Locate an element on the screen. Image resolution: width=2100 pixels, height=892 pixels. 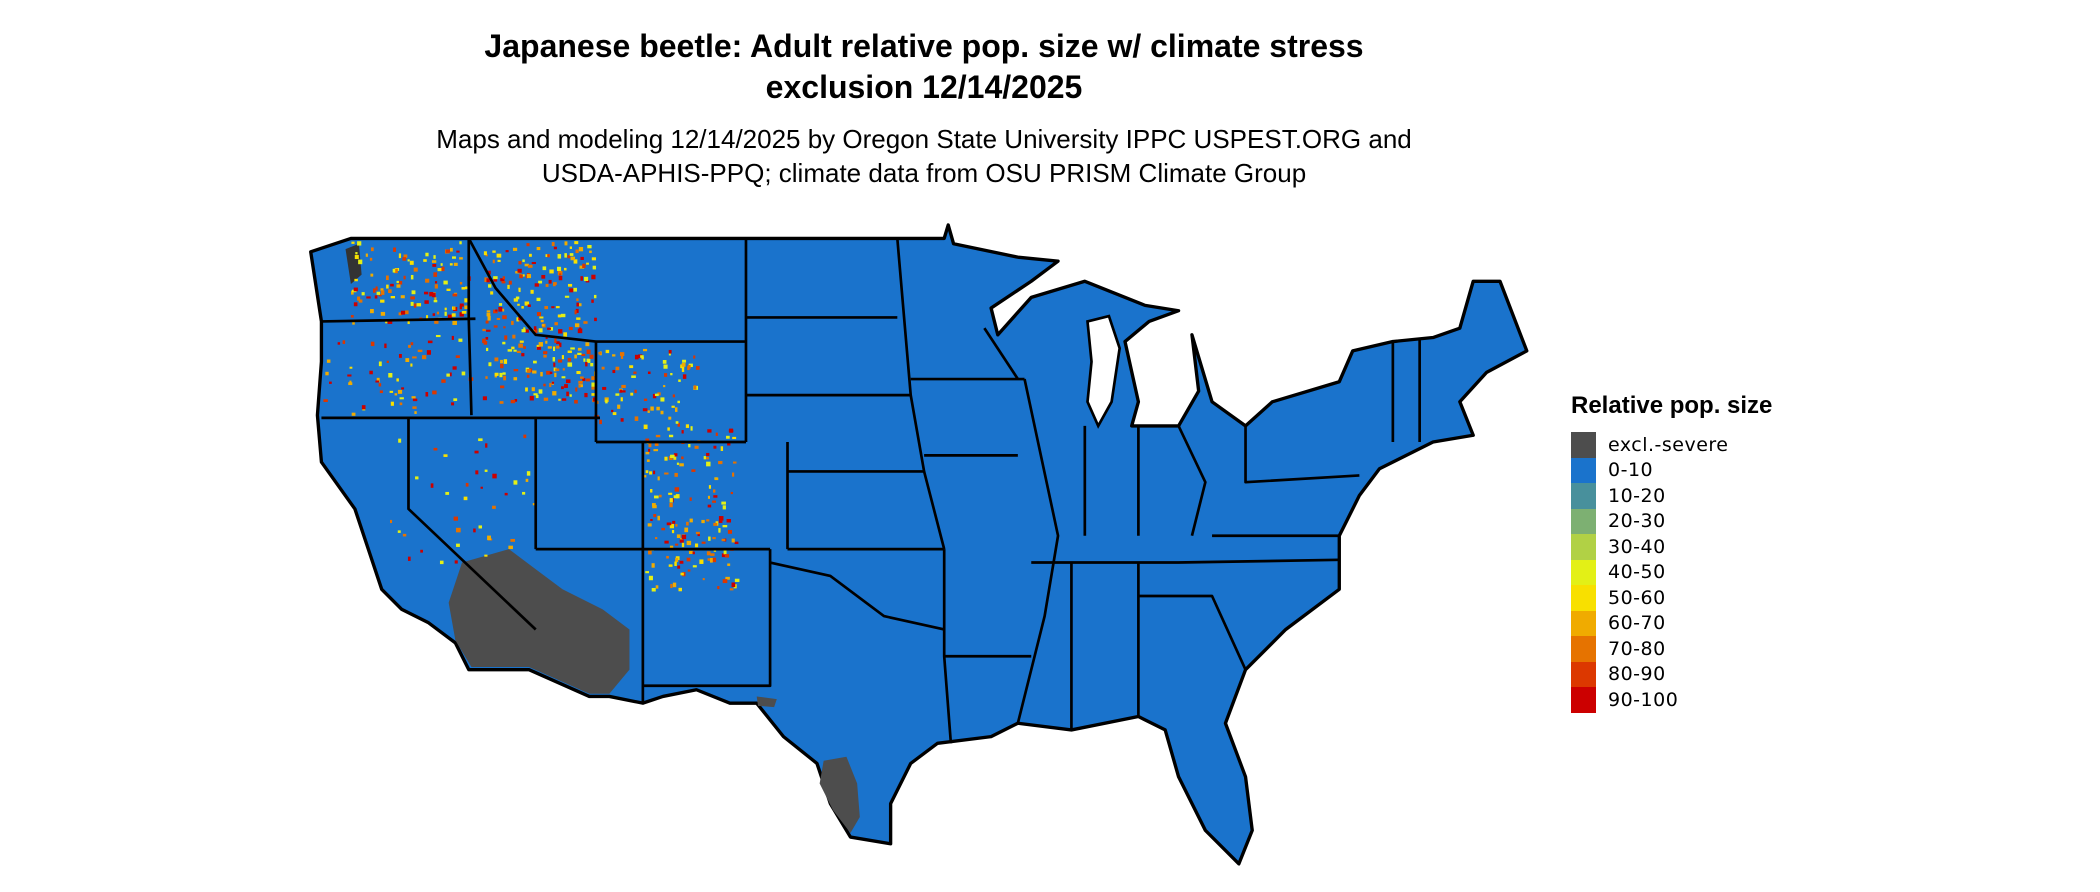
legend-swatch is located at coordinates (1583, 598).